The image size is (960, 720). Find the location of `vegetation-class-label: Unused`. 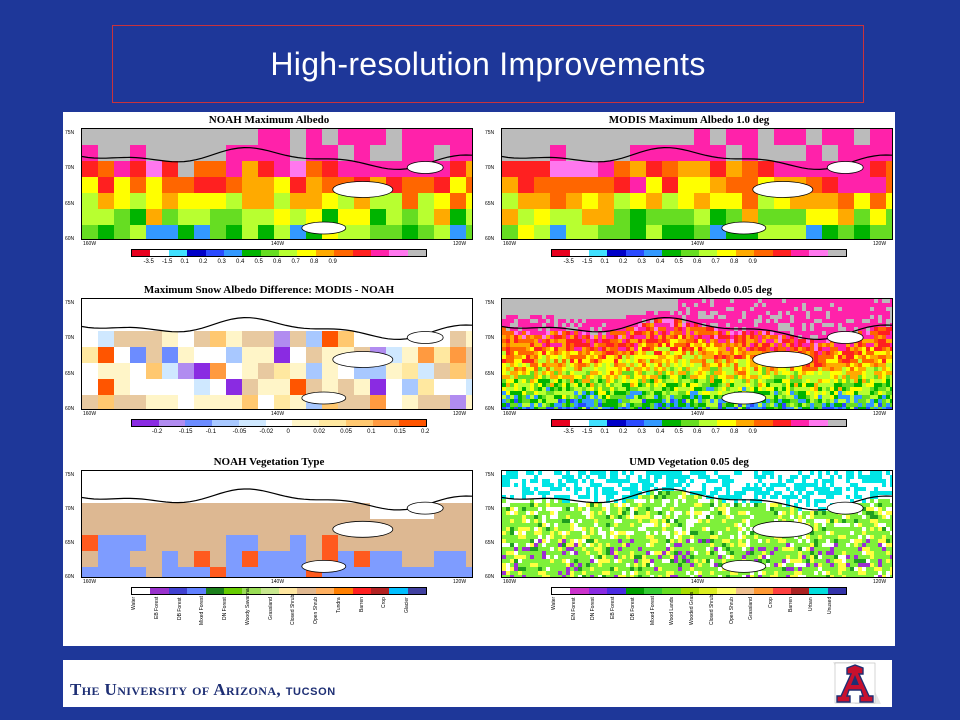

vegetation-class-label: Unused is located at coordinates (830, 606).